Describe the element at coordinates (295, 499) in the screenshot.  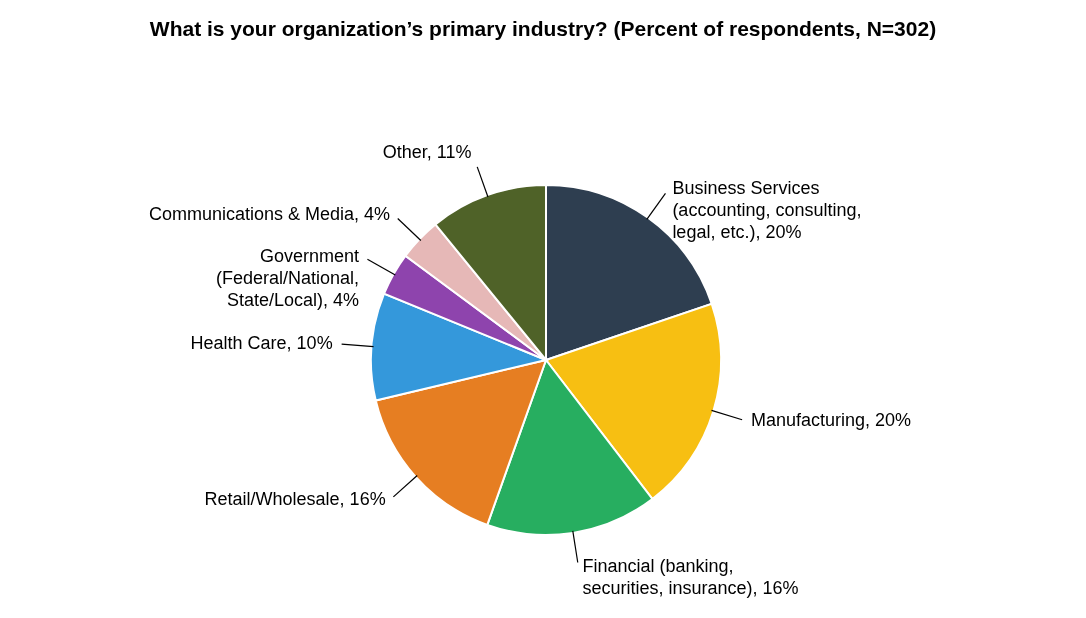
I see `slice-label: Retail/Wholesale, 16%` at that location.